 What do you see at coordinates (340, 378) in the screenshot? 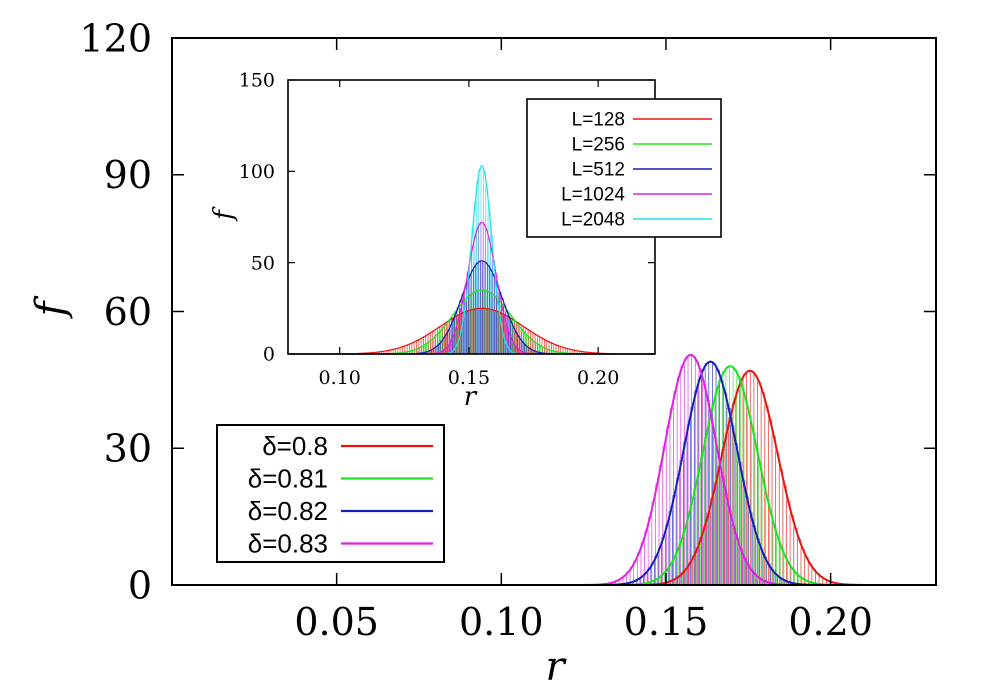
I see `inset-x-tick-label: 0.10` at bounding box center [340, 378].